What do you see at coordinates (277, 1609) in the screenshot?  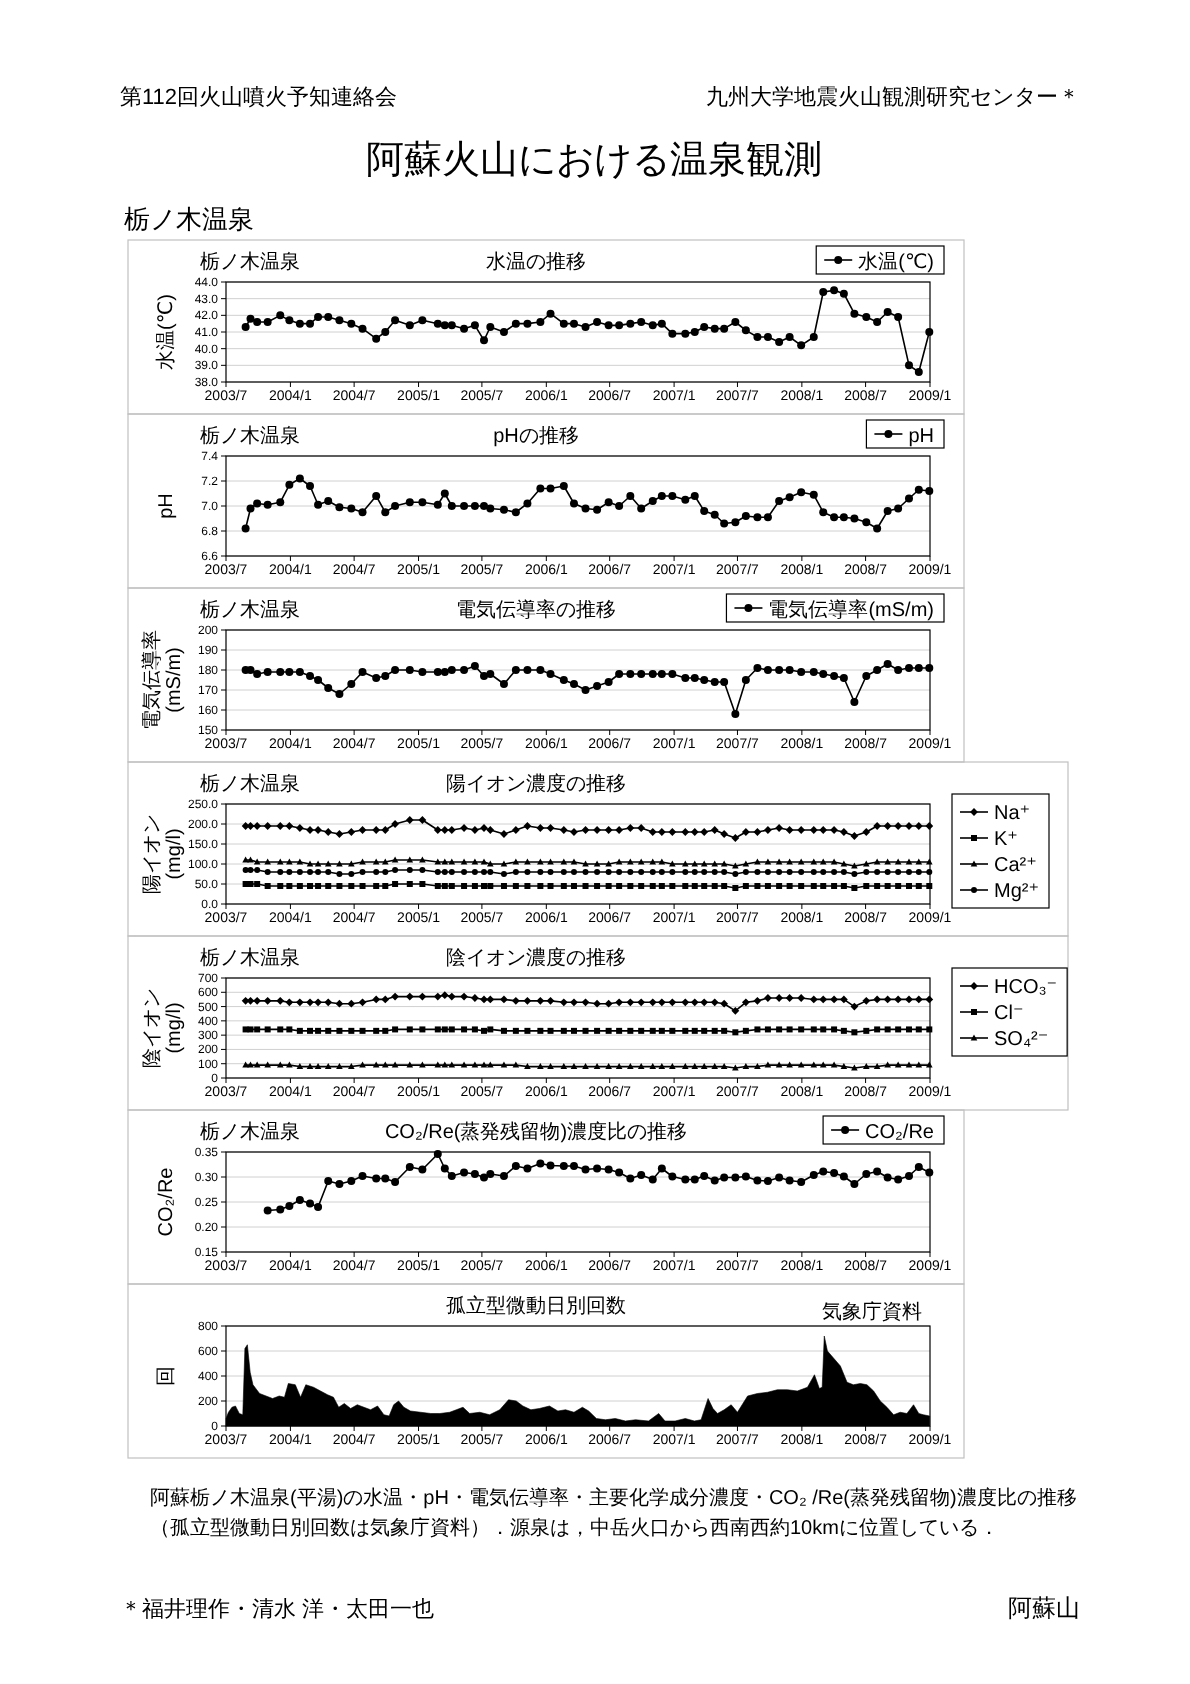 I see `text: ＊福井理作・清水 洋・太田一也` at bounding box center [277, 1609].